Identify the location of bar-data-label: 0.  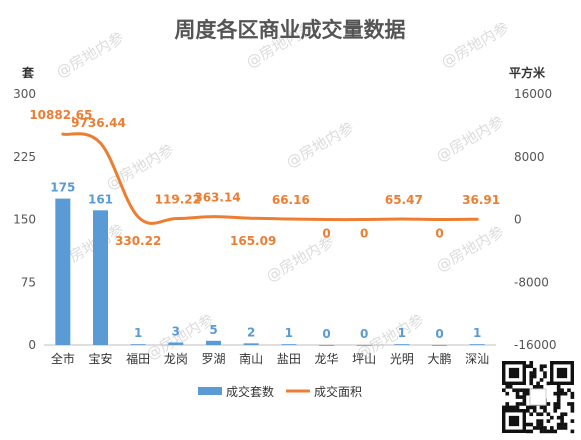
(326, 334).